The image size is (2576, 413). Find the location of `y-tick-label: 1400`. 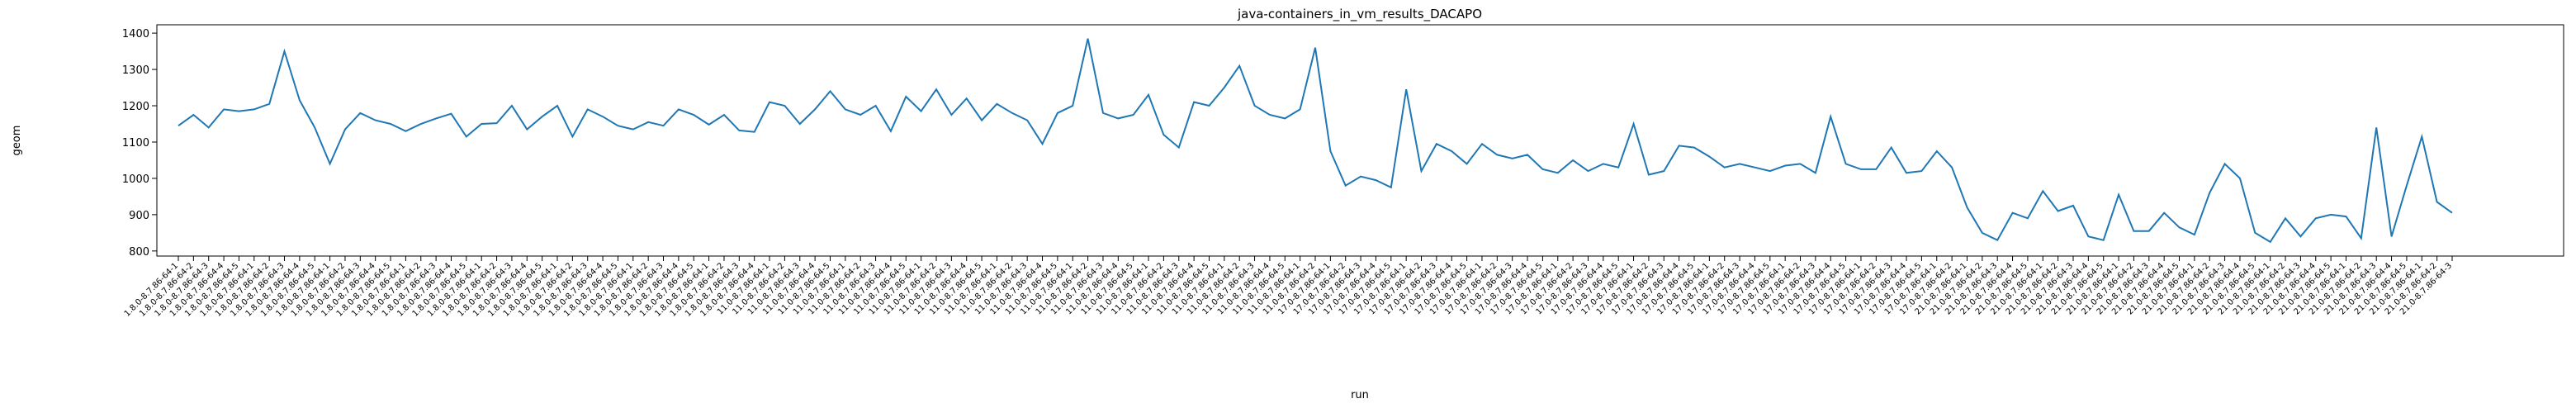

y-tick-label: 1400 is located at coordinates (135, 34).